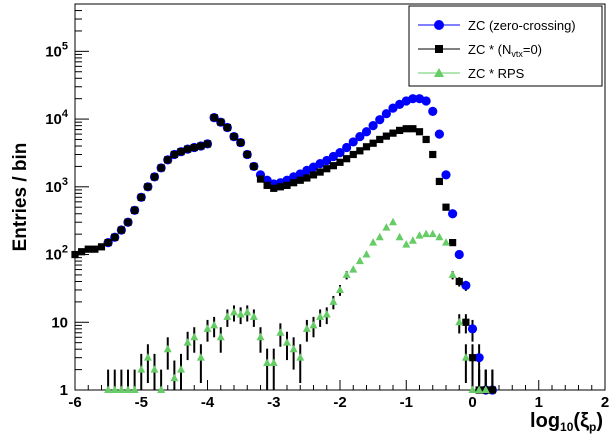 The height and width of the screenshot is (436, 616). I want to click on x-tick-label: -1, so click(406, 402).